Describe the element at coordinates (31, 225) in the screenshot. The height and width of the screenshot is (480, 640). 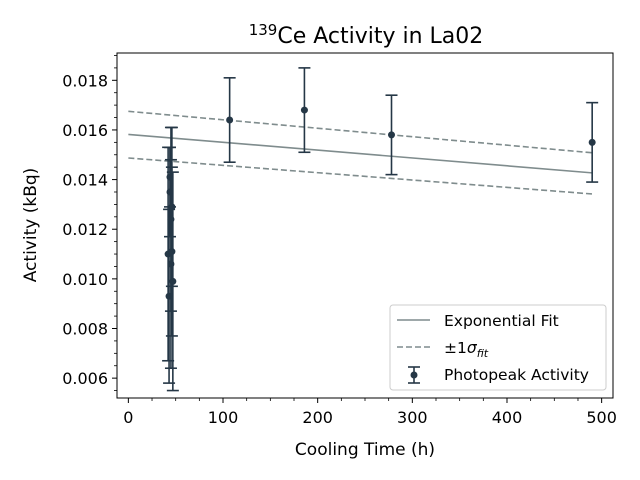
I see `y-axis-label: Activity (kBq)` at that location.